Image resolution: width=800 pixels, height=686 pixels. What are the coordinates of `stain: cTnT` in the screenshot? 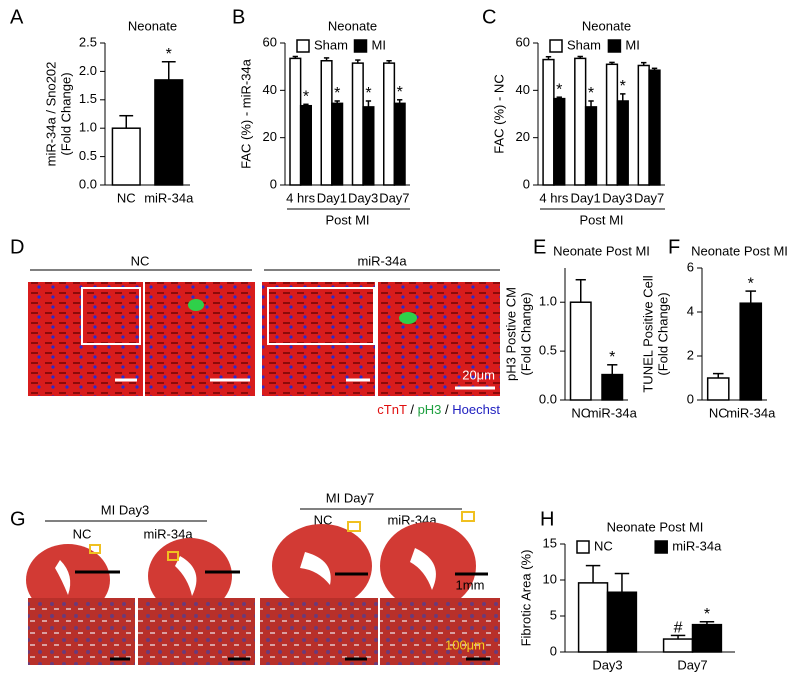 It's located at (392, 409).